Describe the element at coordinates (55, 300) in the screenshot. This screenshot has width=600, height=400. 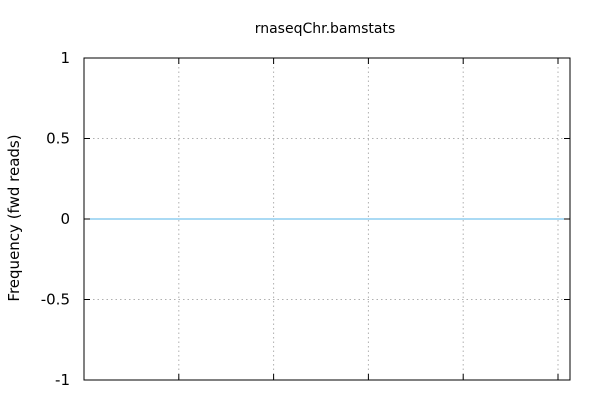
I see `y-tick-label: -0.5` at that location.